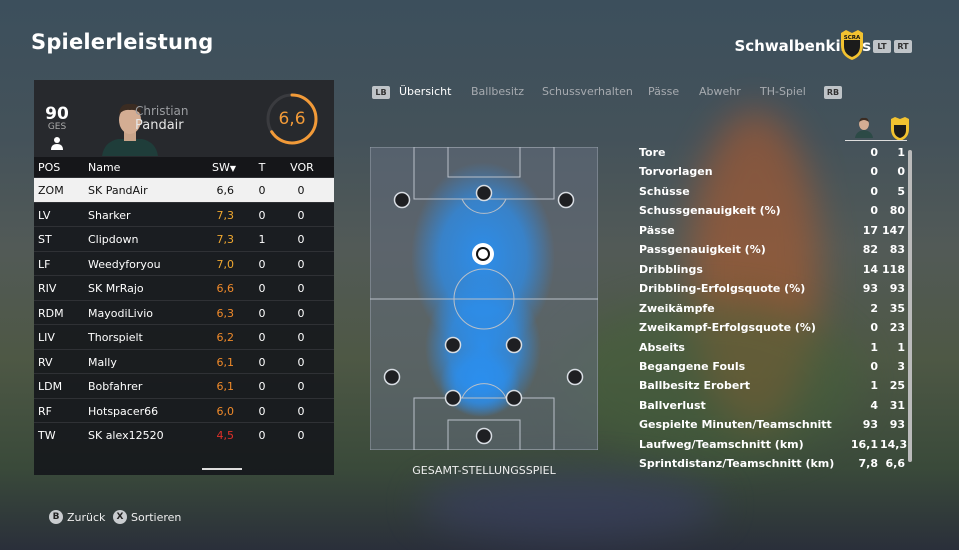  I want to click on heatmap-caption: GESAMT-STELLUNGSSPIEL, so click(484, 470).